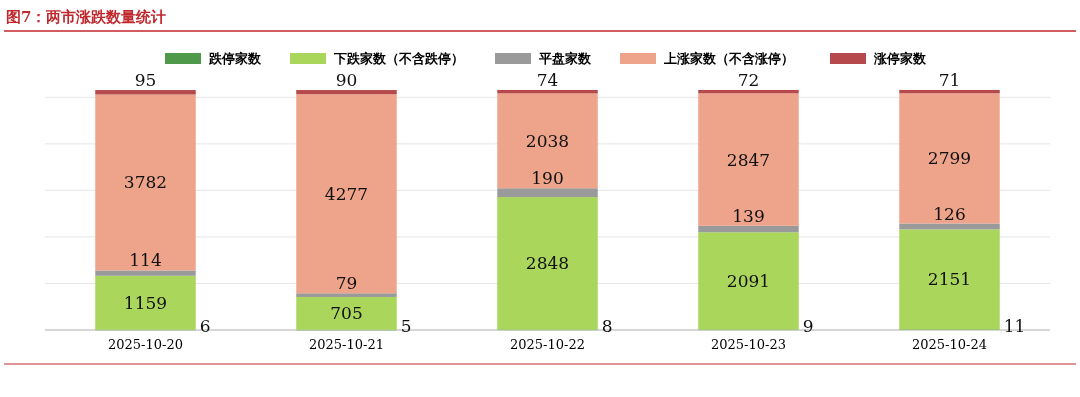 Image resolution: width=1080 pixels, height=397 pixels. Describe the element at coordinates (1014, 326) in the screenshot. I see `data-label: 11` at that location.